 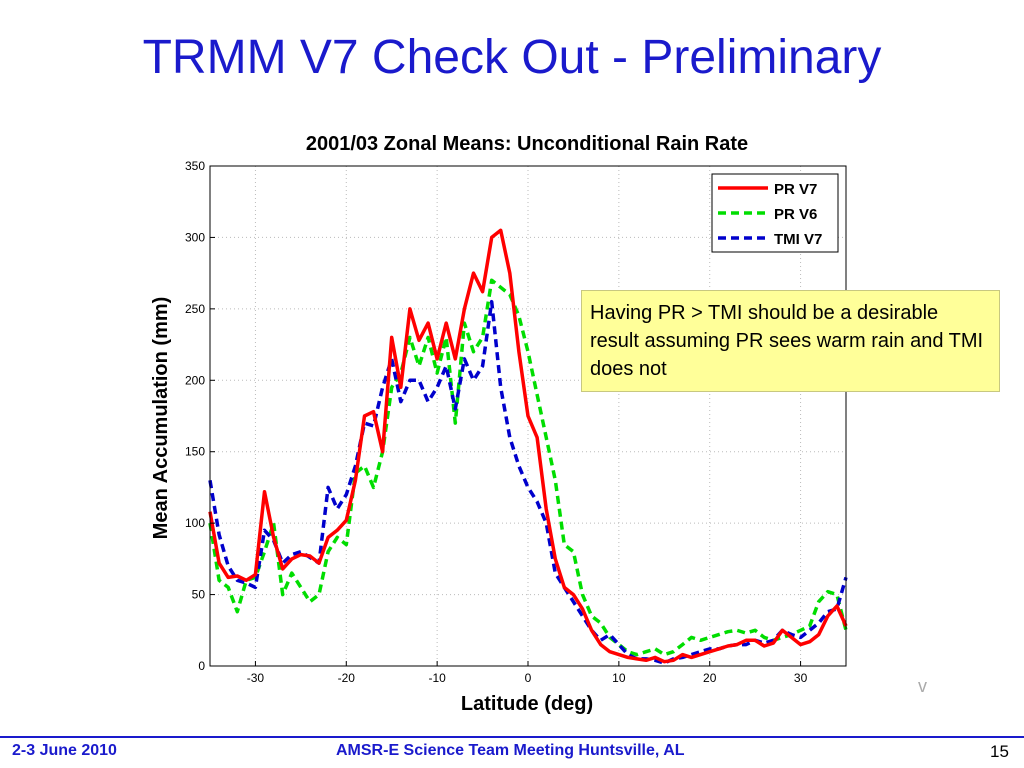 I want to click on y-tick-label: 200, so click(x=195, y=380).